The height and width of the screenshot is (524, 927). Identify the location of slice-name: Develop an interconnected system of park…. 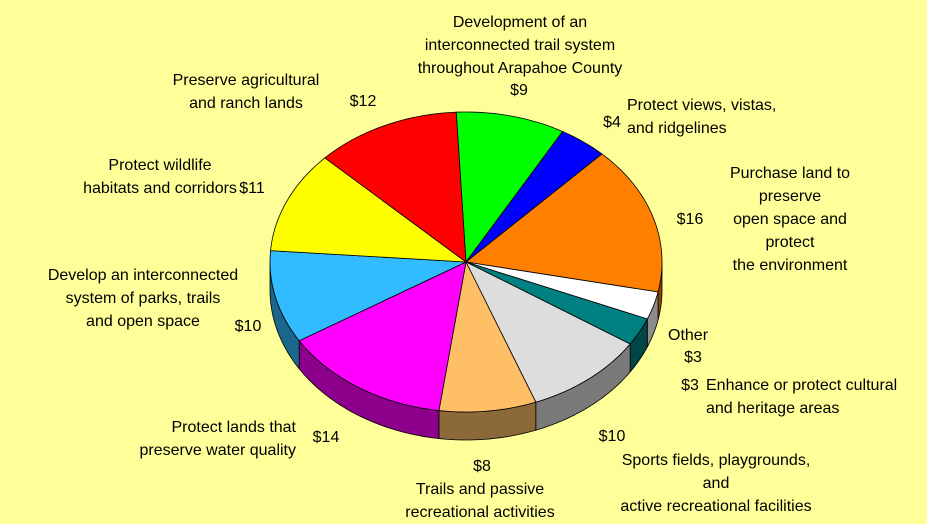
(143, 298).